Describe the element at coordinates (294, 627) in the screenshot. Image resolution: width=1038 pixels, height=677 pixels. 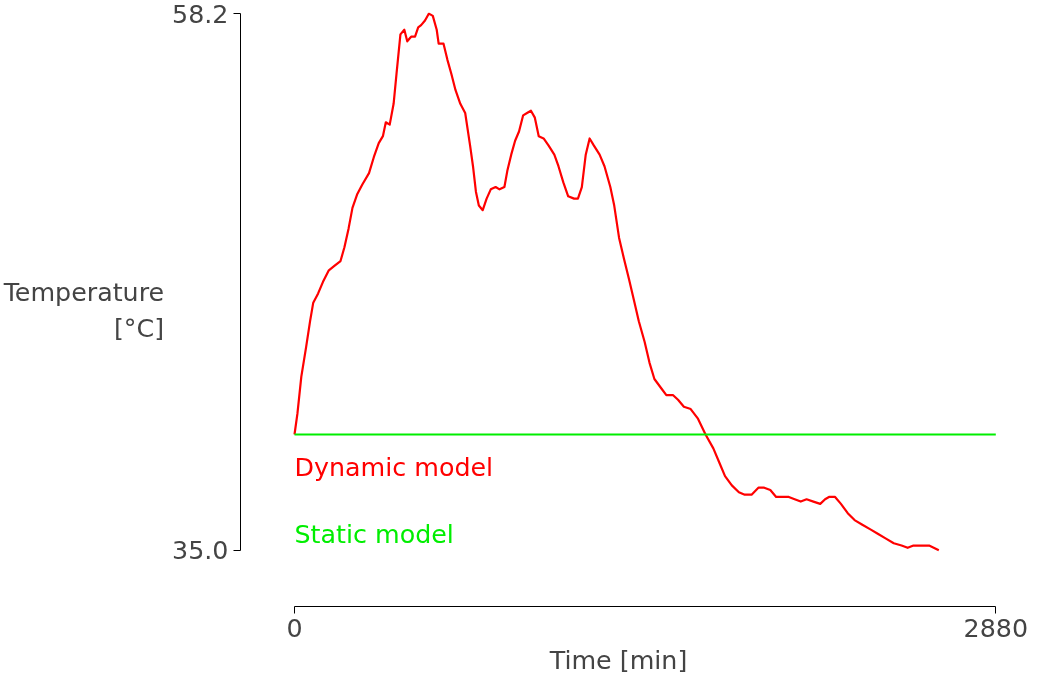
I see `x-tick-label: 0` at that location.